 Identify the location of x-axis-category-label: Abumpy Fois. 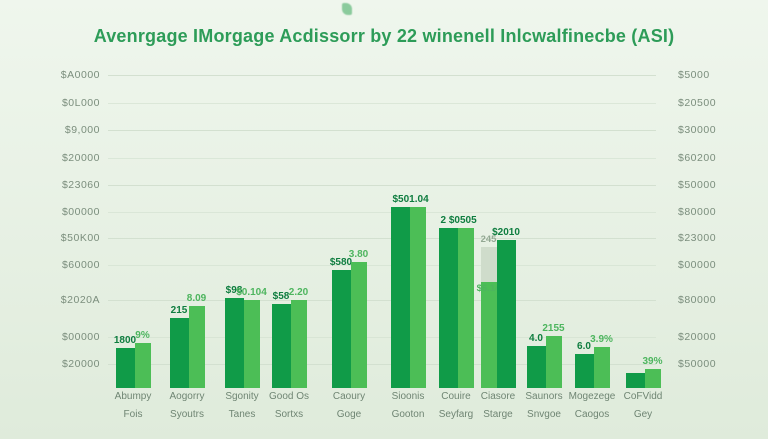
(133, 405).